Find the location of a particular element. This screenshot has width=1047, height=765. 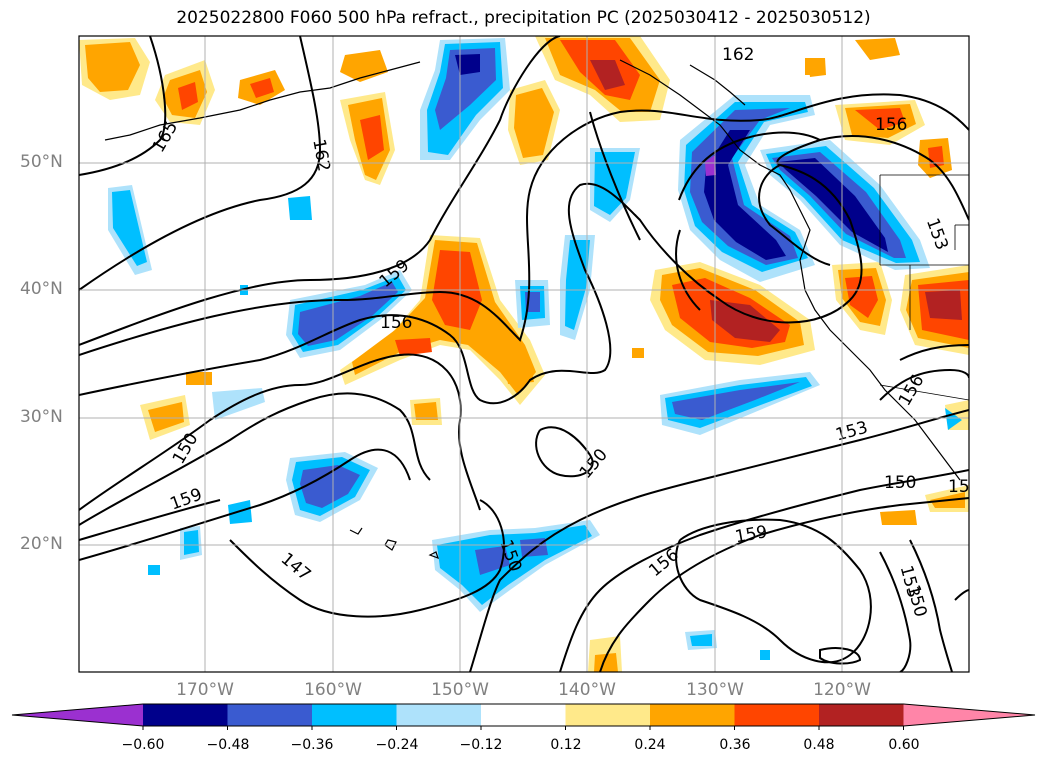

lon-label-160w: 160°W is located at coordinates (333, 690).